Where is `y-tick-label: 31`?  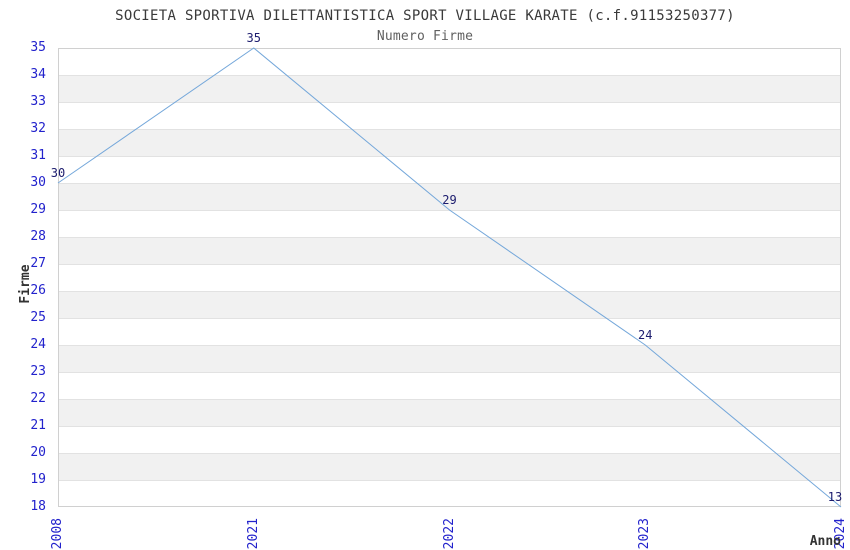
y-tick-label: 31 is located at coordinates (38, 155).